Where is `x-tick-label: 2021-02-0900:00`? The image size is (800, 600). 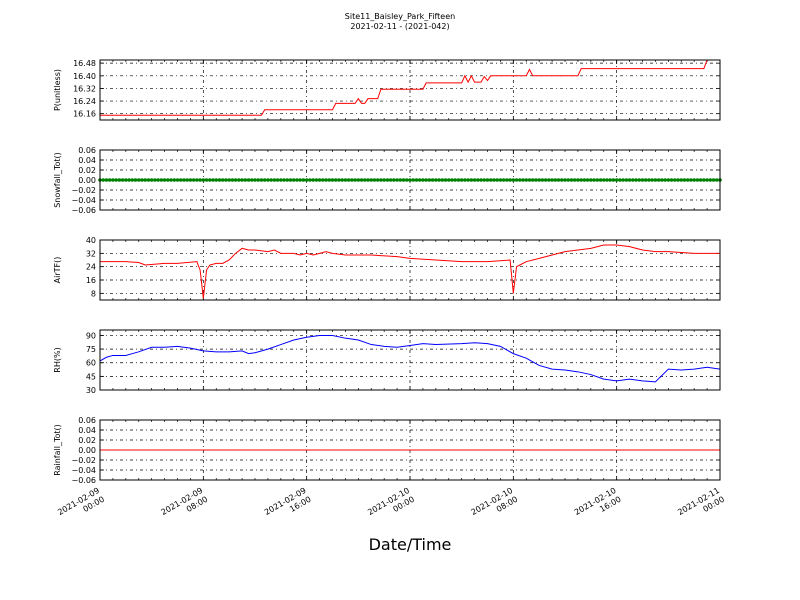
x-tick-label: 2021-02-0900:00 is located at coordinates (81, 506).